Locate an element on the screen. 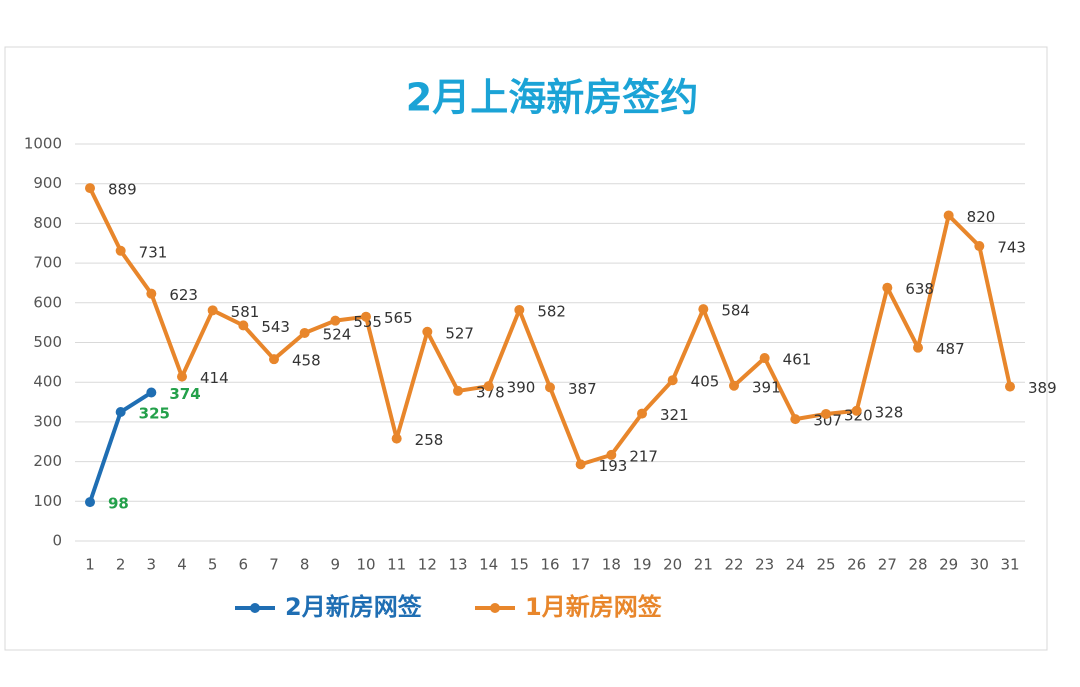 This screenshot has width=1080, height=687. y-tick-label: 100 is located at coordinates (47, 501).